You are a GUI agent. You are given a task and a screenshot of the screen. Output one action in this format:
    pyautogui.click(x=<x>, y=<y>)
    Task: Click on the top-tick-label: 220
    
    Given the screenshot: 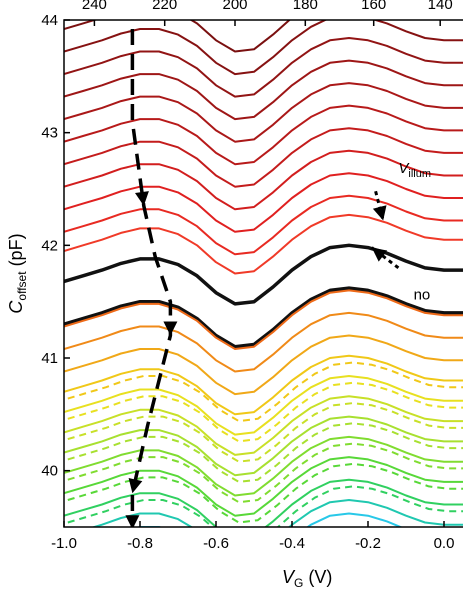 What is the action you would take?
    pyautogui.click(x=164, y=6)
    